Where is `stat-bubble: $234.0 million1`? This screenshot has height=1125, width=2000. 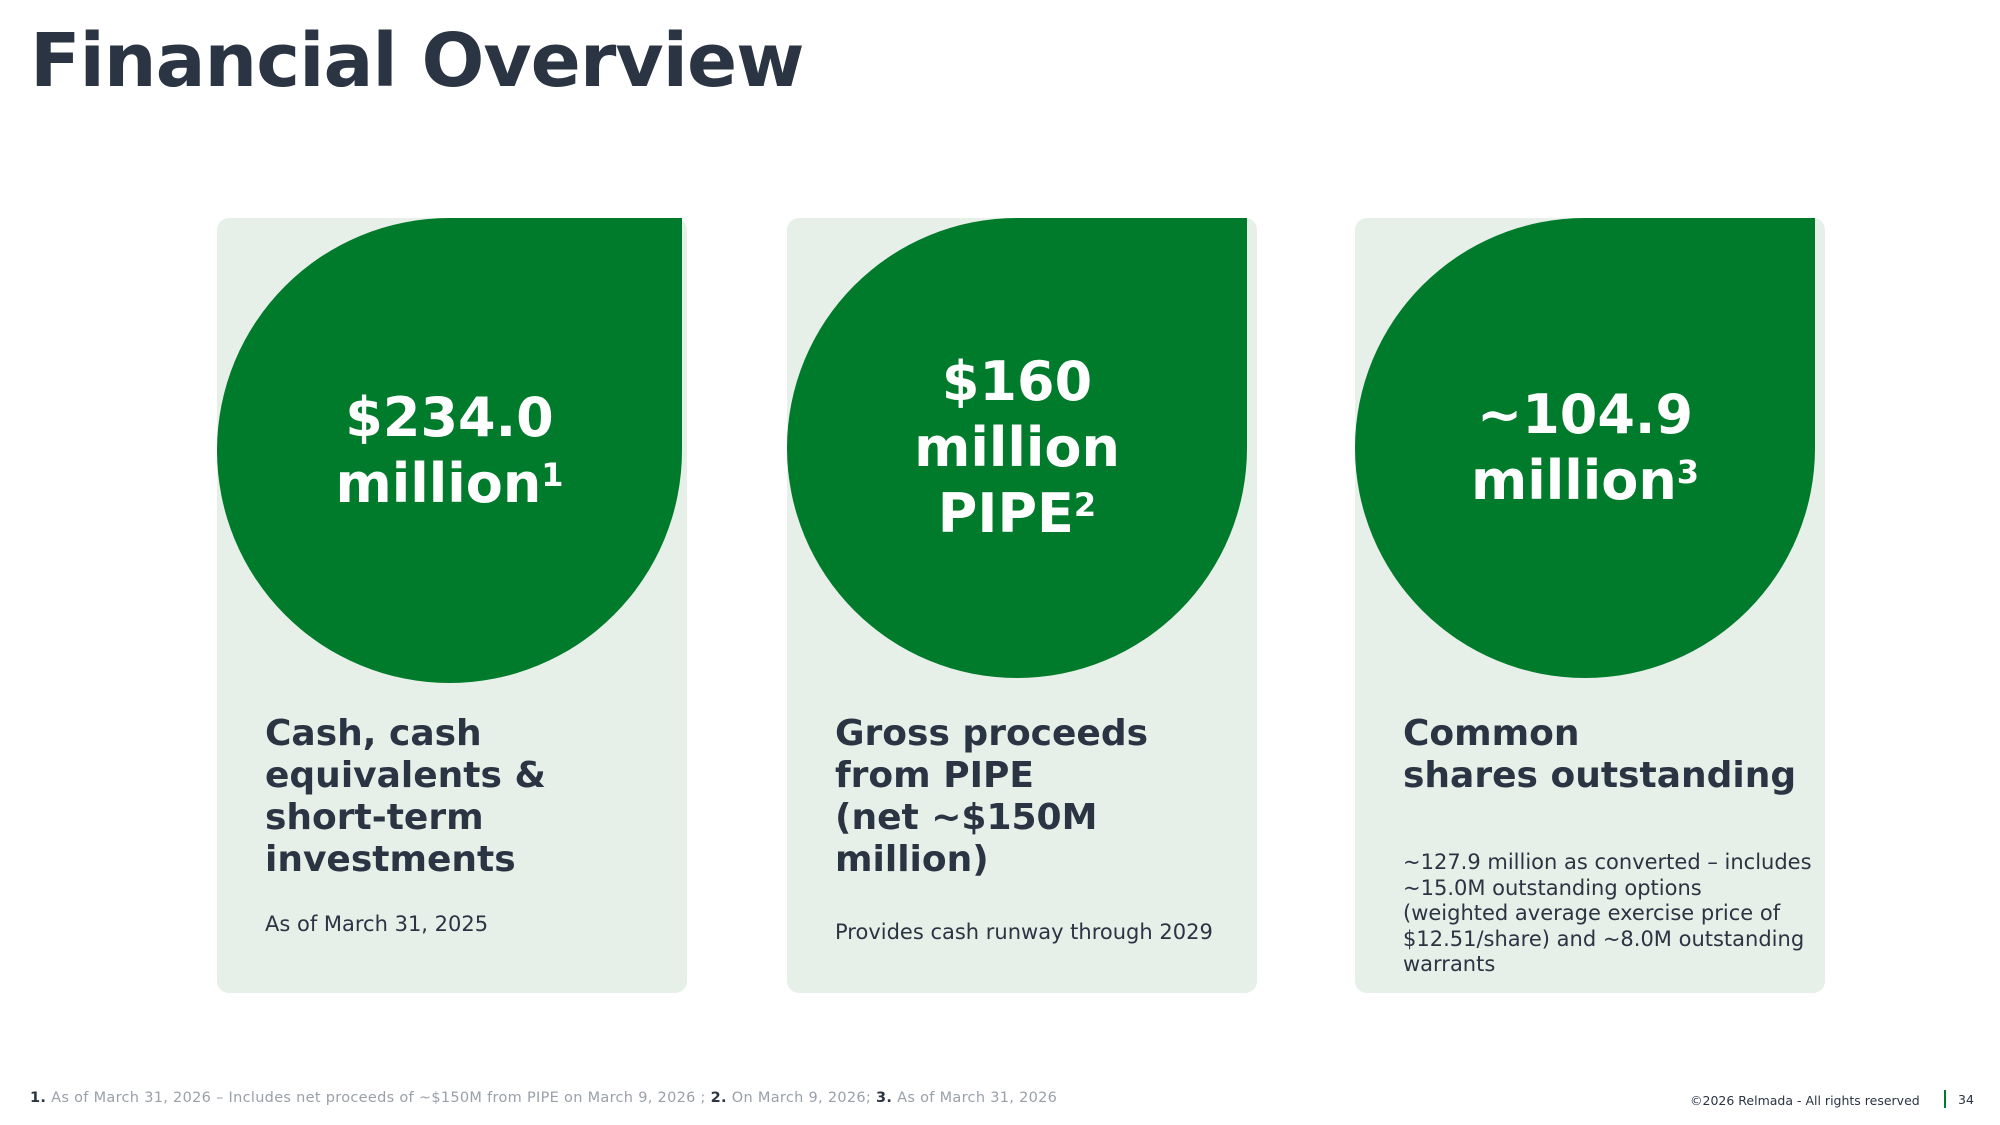
stat-bubble: $234.0 million1 is located at coordinates (449, 450).